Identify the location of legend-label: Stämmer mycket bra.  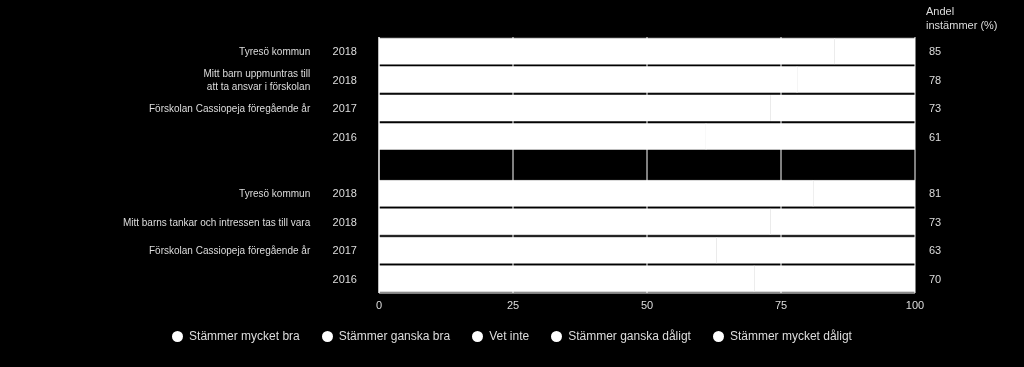
(244, 336).